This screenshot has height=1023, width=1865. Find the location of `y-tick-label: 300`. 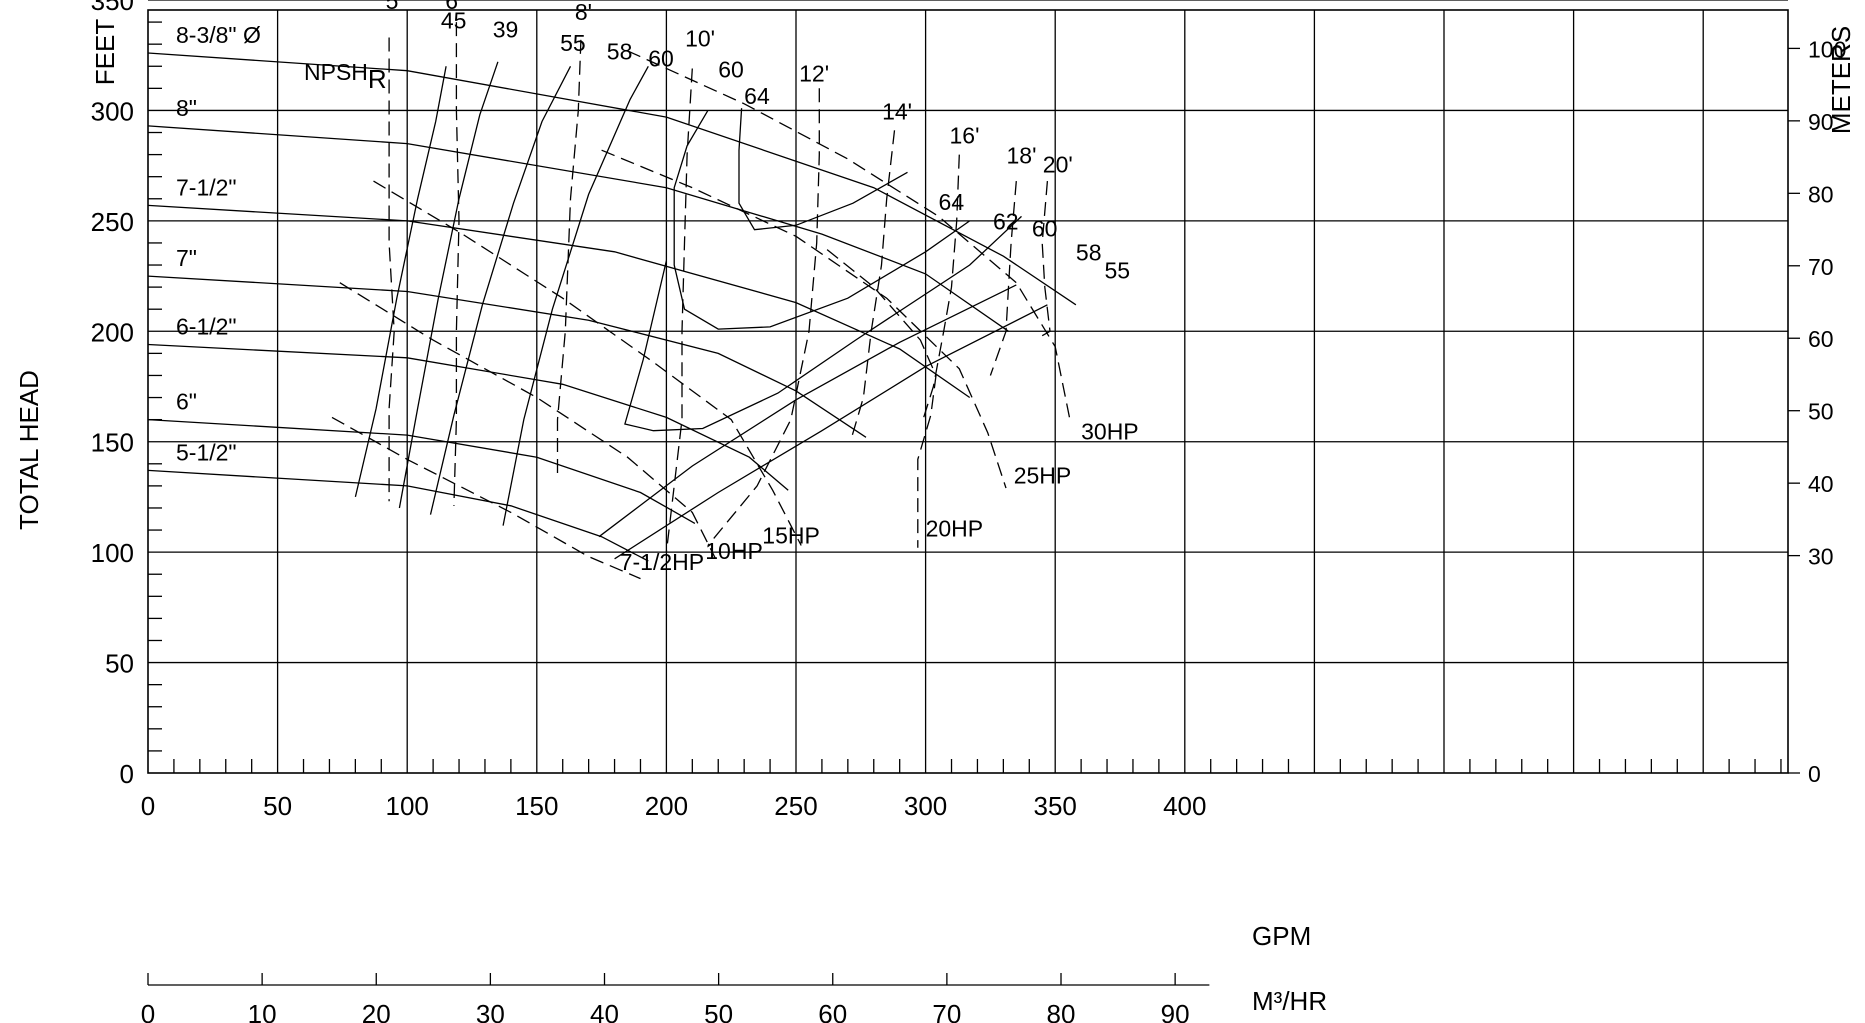

y-tick-label: 300 is located at coordinates (112, 111).